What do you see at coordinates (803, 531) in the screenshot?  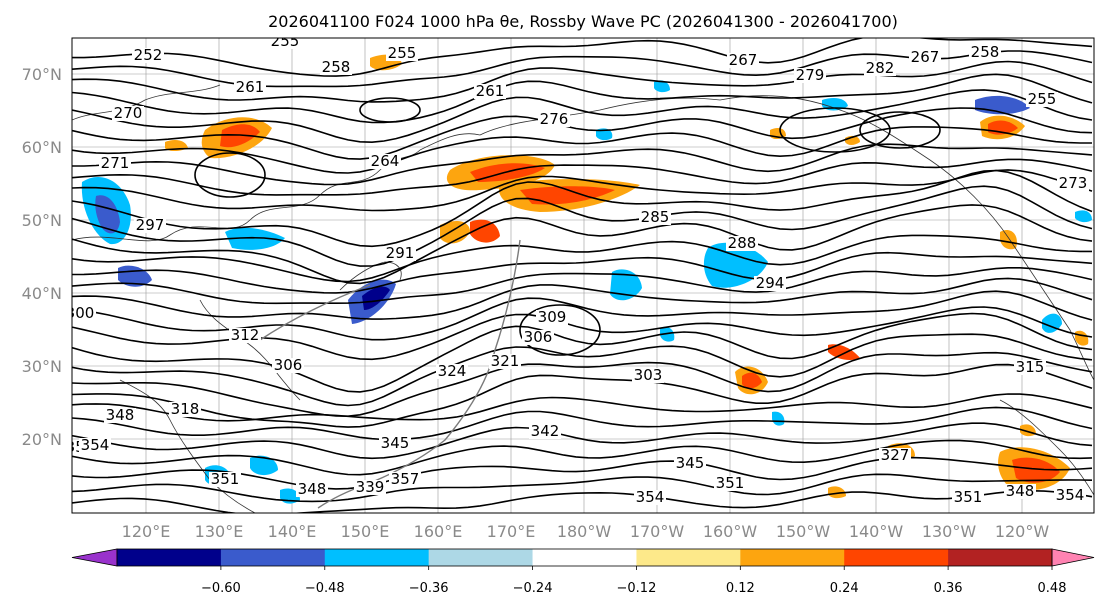 I see `longitude-label: 150°W` at bounding box center [803, 531].